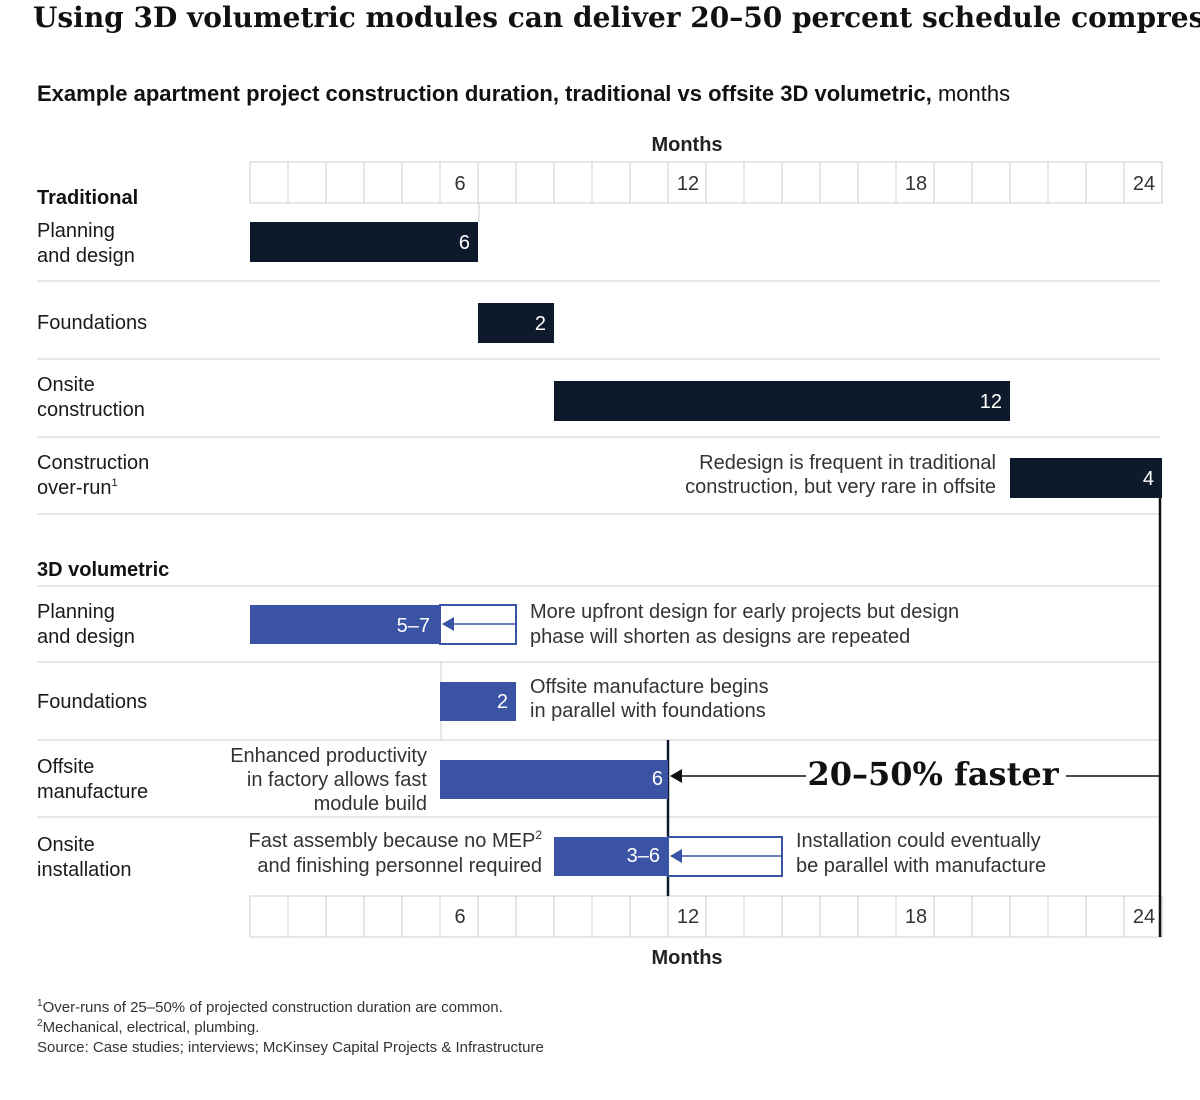 The height and width of the screenshot is (1100, 1200). Describe the element at coordinates (84, 870) in the screenshot. I see `task-label-volumetric-3: installation` at that location.